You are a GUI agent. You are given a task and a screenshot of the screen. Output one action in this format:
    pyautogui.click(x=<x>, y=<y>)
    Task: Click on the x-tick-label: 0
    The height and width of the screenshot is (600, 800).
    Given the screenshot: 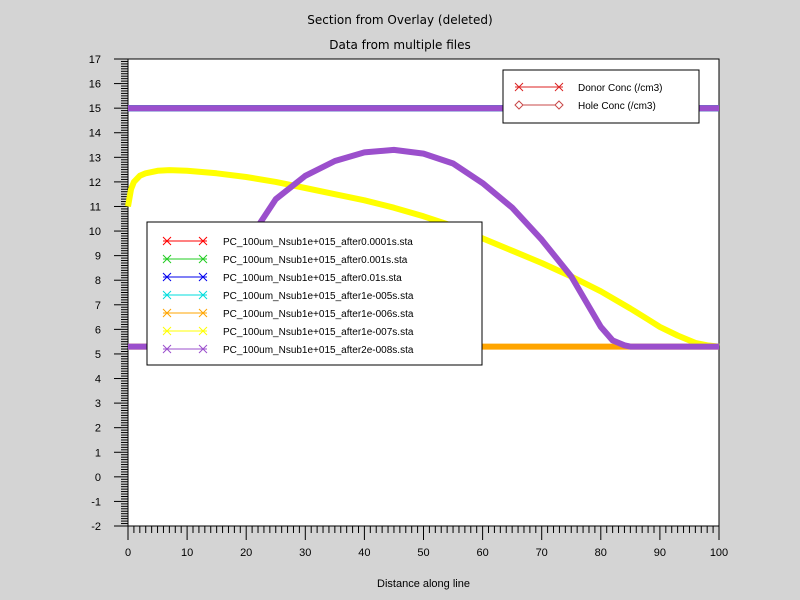 What is the action you would take?
    pyautogui.click(x=128, y=553)
    